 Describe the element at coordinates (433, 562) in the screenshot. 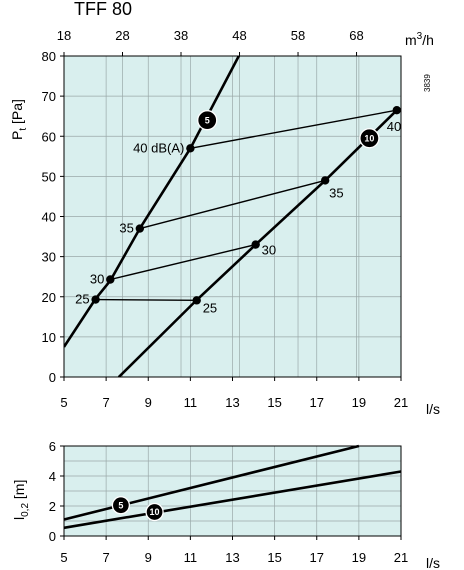

I see `throw-x-axis-label: l/s` at that location.